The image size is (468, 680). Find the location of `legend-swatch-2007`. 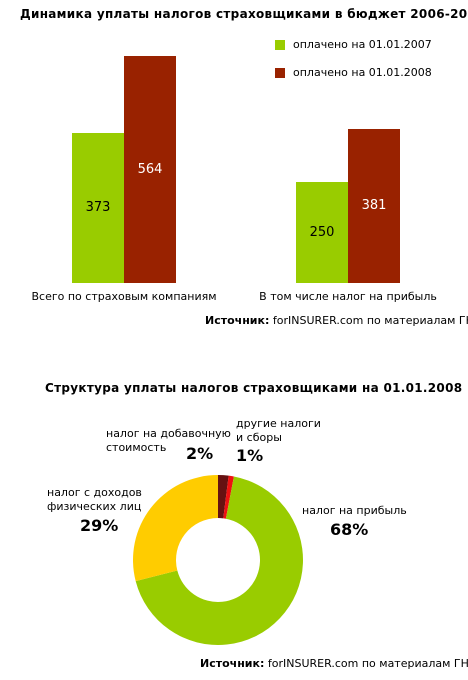

legend-swatch-2007 is located at coordinates (280, 45).